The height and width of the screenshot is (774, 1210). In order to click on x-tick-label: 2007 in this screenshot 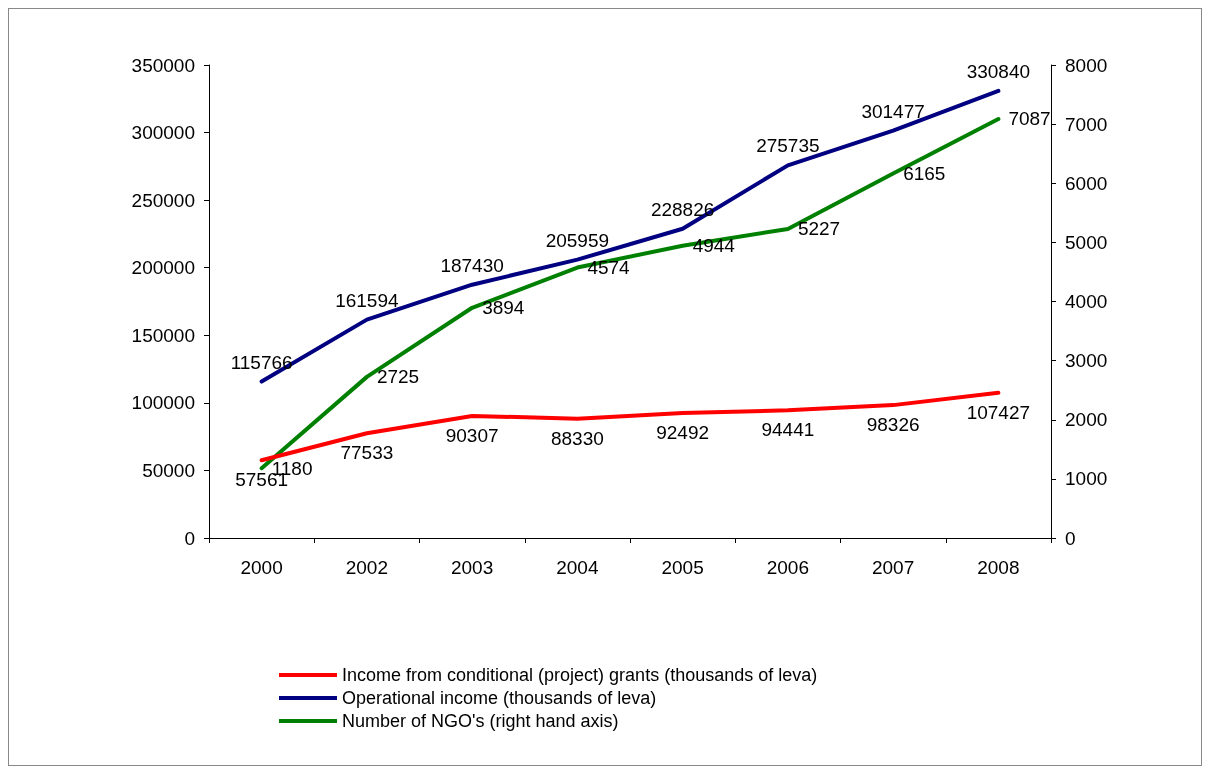, I will do `click(893, 567)`.